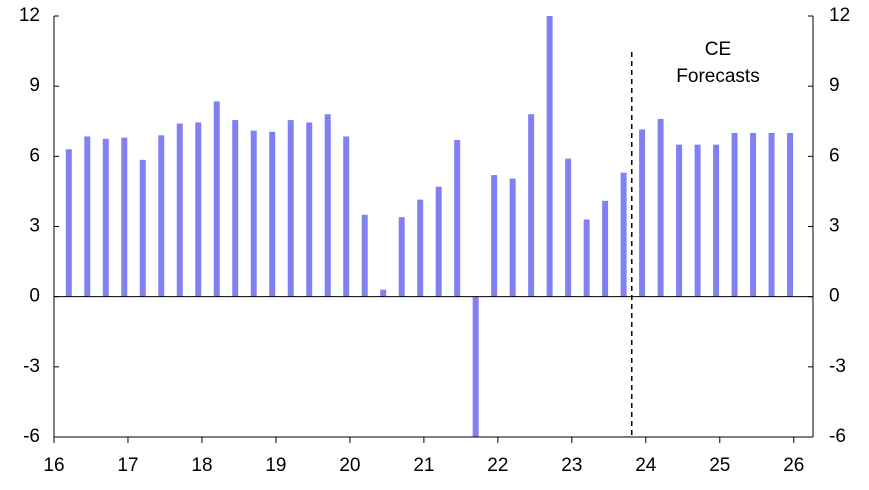 This screenshot has height=490, width=869. I want to click on y-tick-label: -6, so click(31, 436).